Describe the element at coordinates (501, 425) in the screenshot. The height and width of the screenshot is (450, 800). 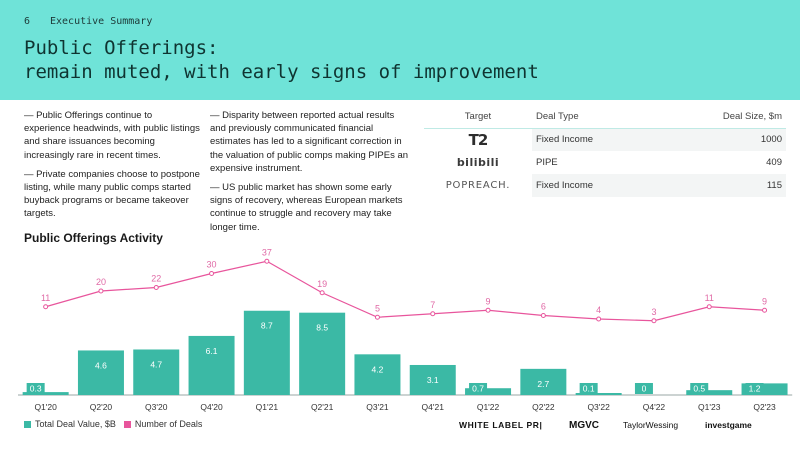
I see `white-label-pr-logo: WHITE LABEL PR|` at that location.